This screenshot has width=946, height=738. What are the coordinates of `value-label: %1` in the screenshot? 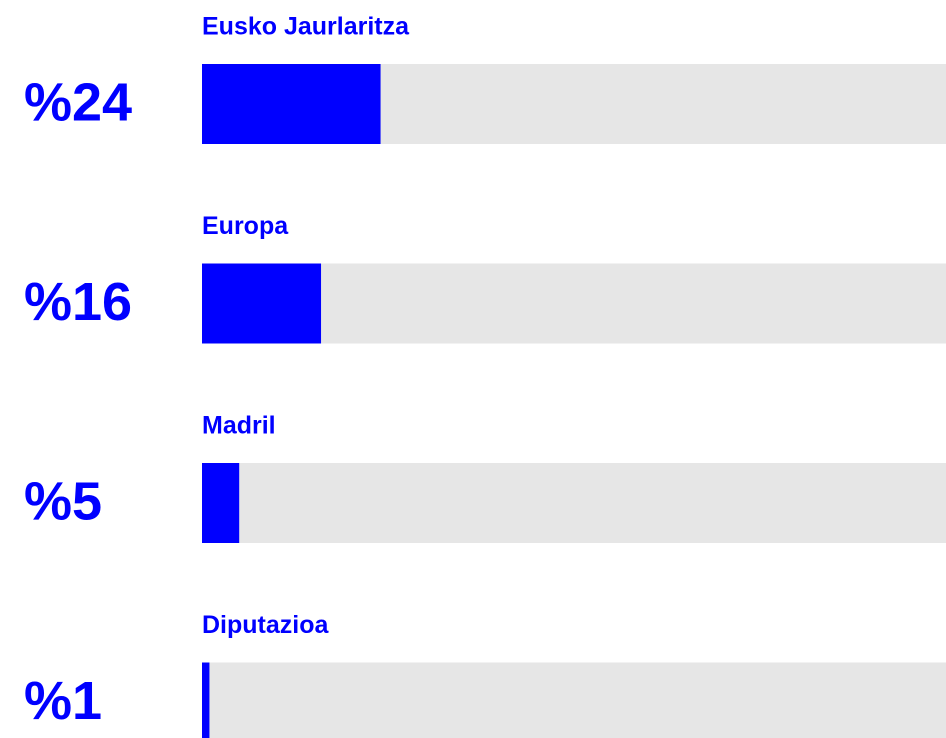 It's located at (63, 701).